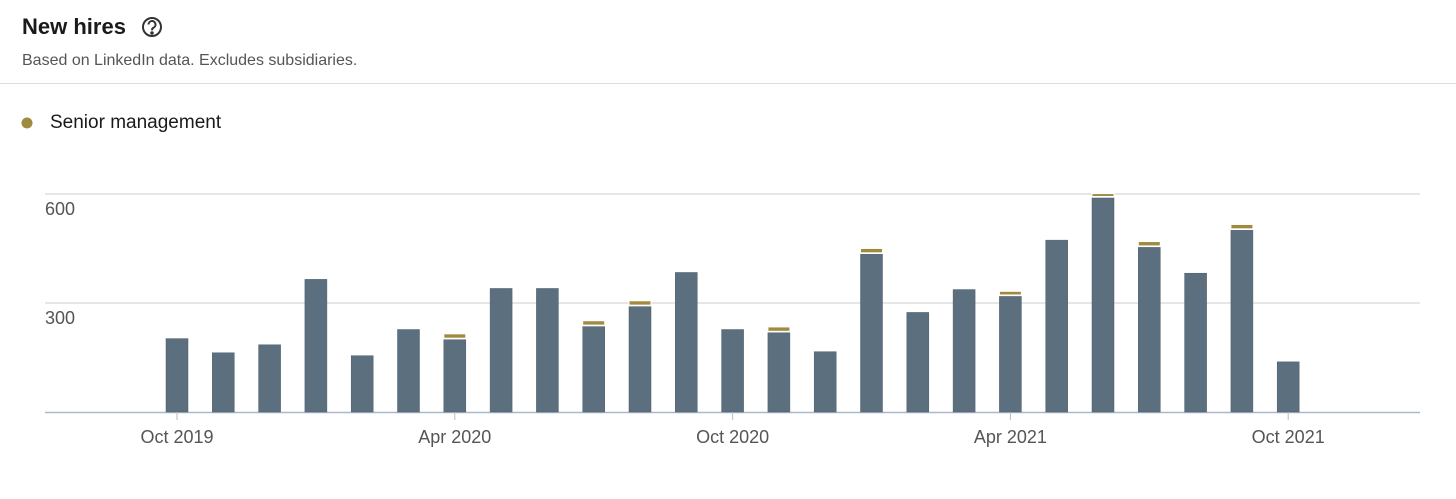  I want to click on x-tick-label: Oct 2021, so click(1288, 437).